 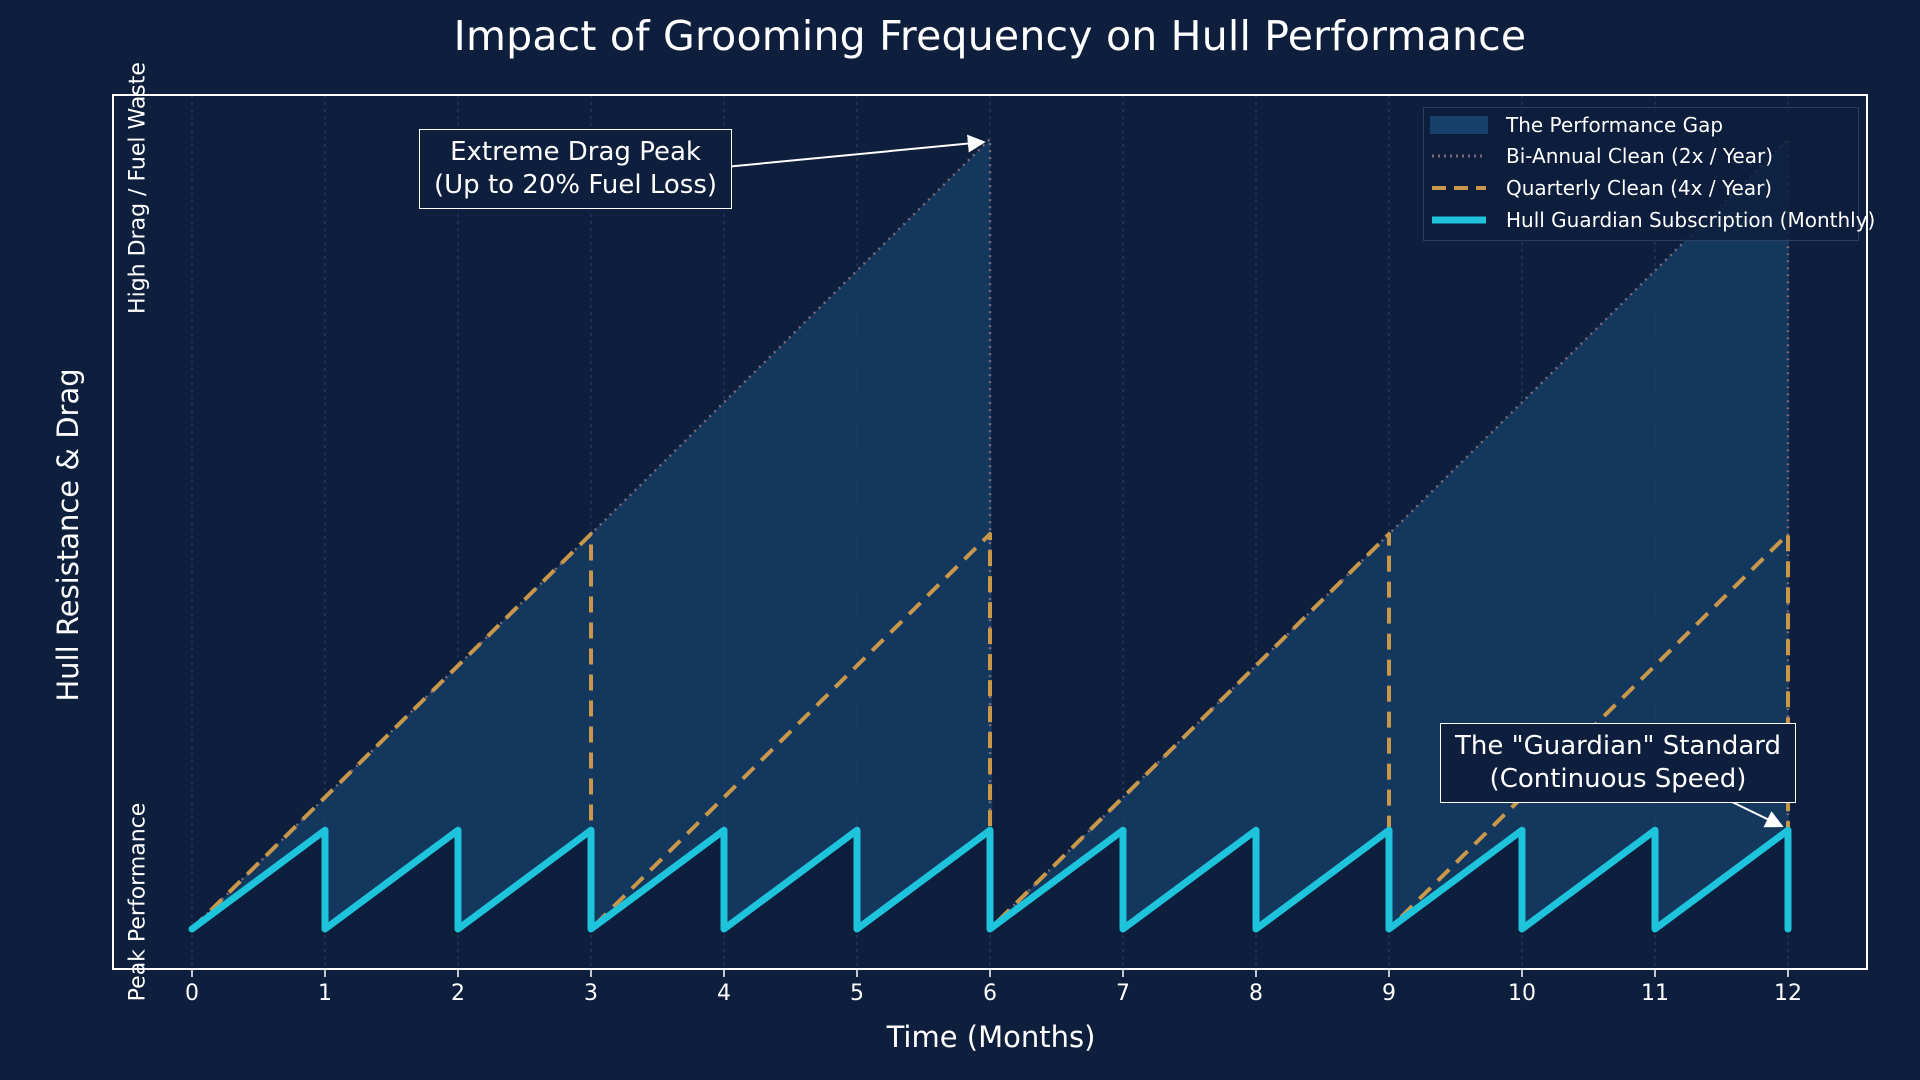 I want to click on legend-label: Hull Guardian Subscription (Monthly), so click(x=1691, y=220).